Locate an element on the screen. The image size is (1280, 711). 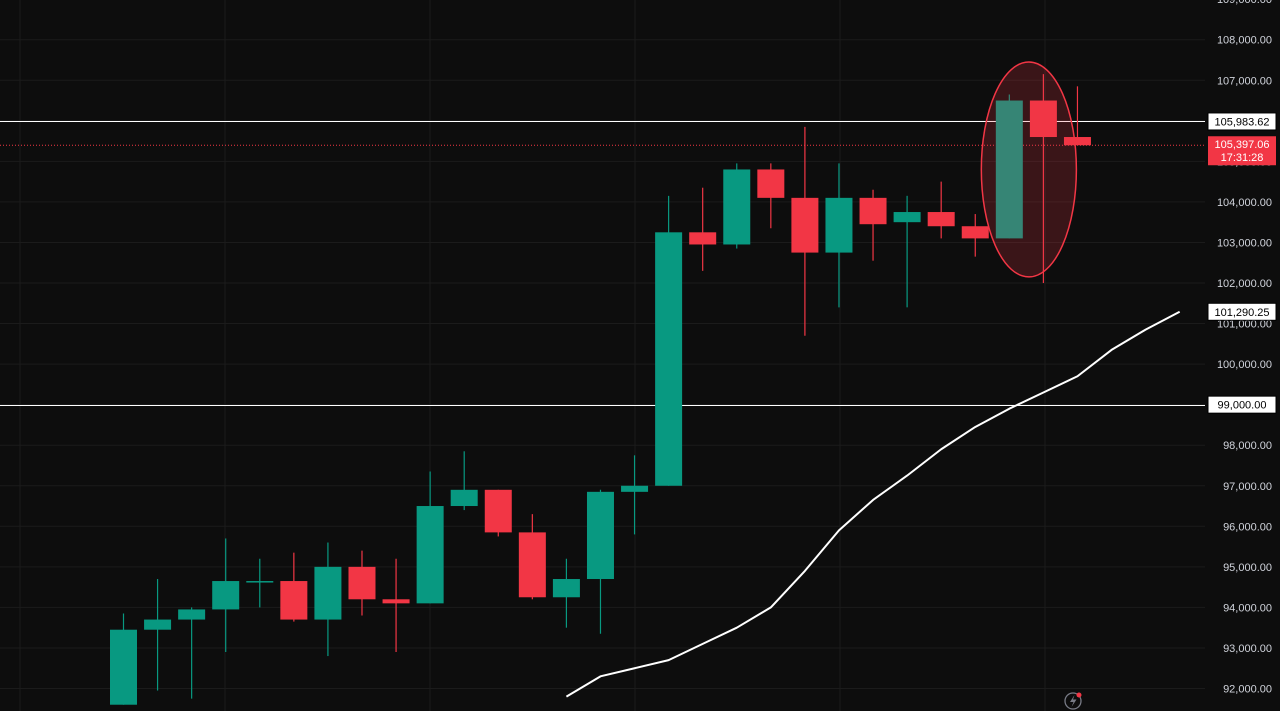
notification-dot is located at coordinates (1079, 695).